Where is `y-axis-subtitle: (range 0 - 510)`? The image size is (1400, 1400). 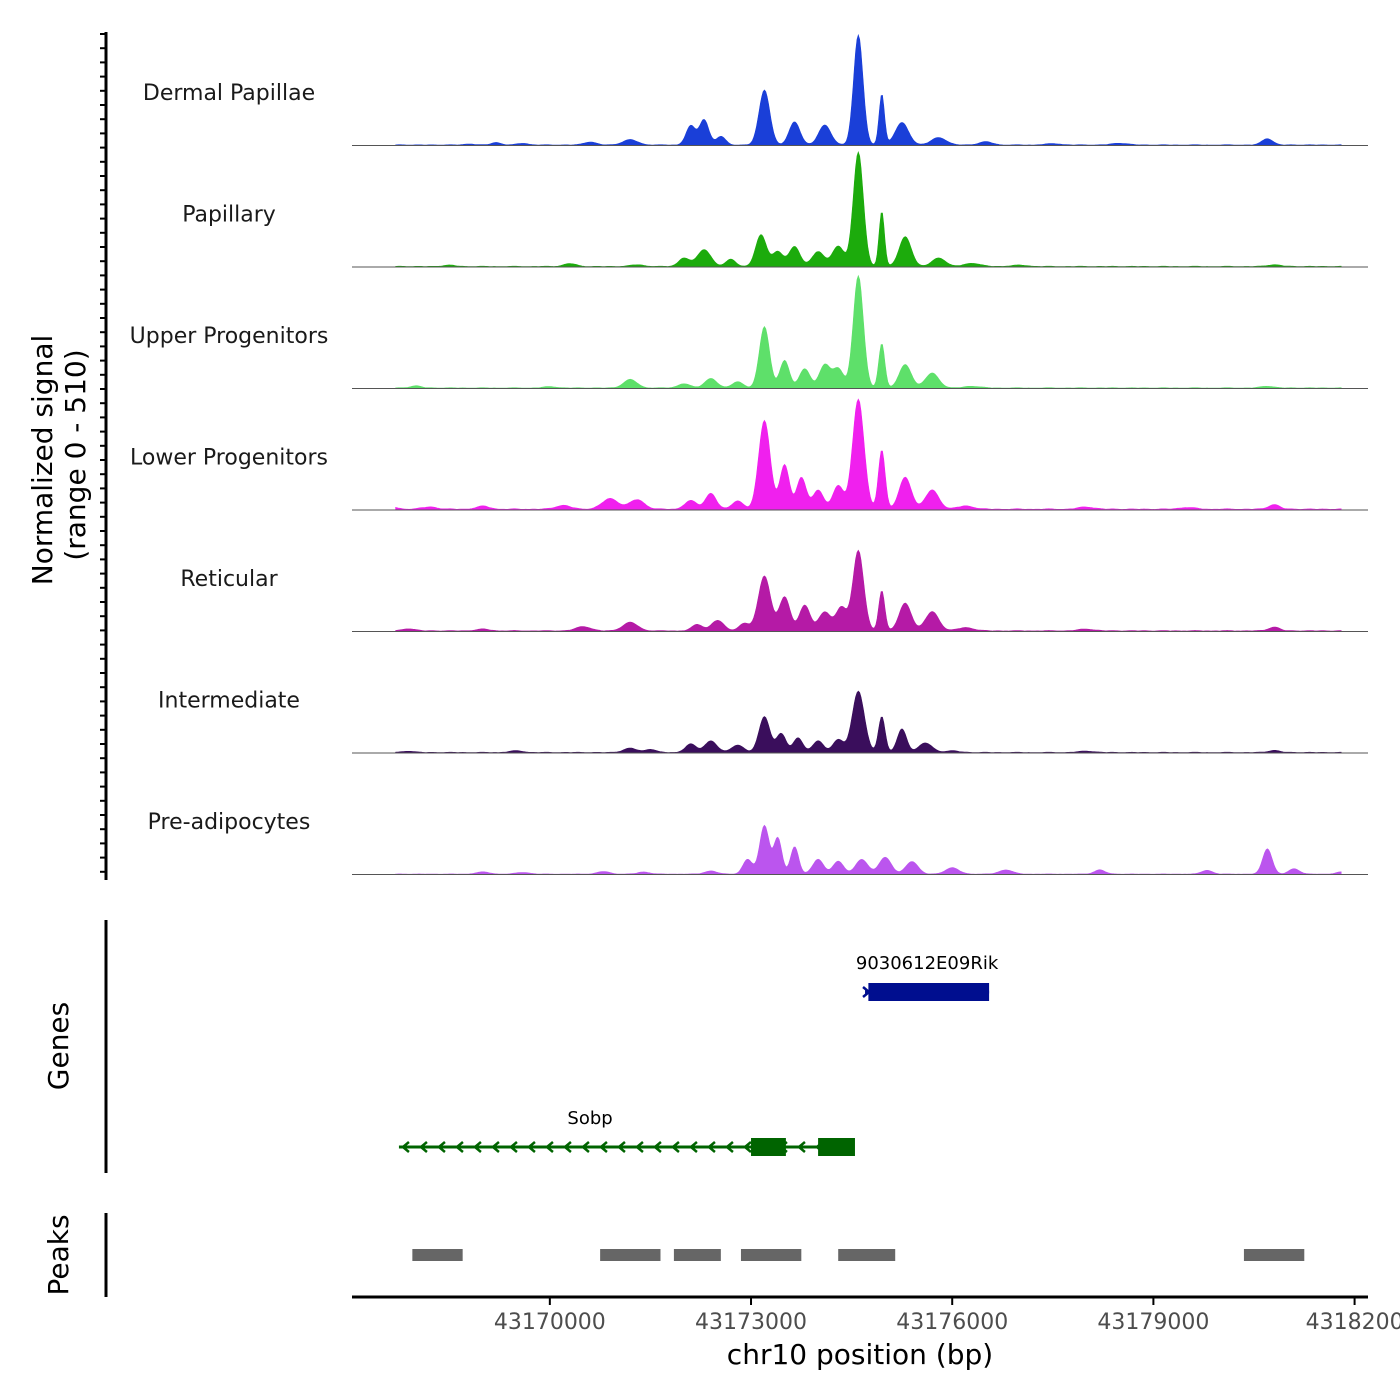
y-axis-subtitle: (range 0 - 510) is located at coordinates (75, 454).